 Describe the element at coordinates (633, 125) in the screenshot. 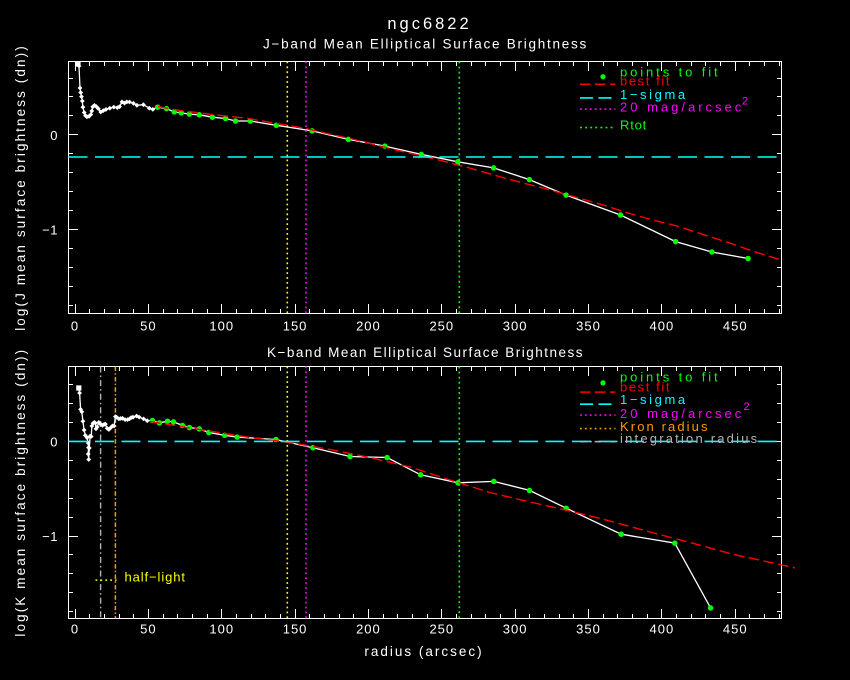

I see `svg-text: Rtot` at that location.